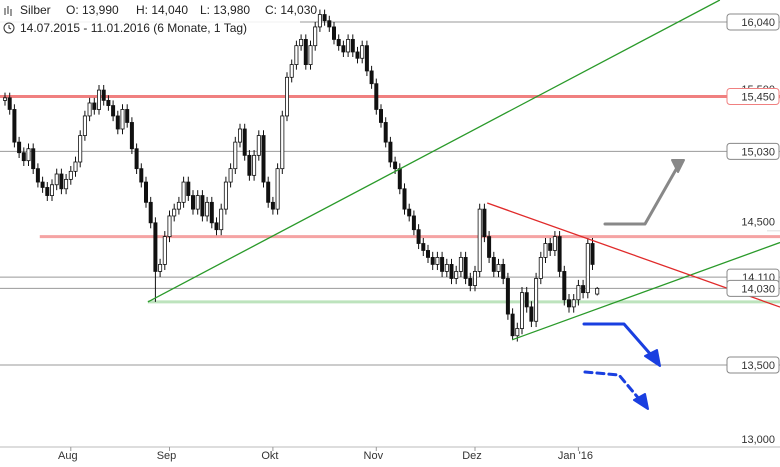 Image resolution: width=780 pixels, height=467 pixels. What do you see at coordinates (641, 401) in the screenshot?
I see `arrow-head` at bounding box center [641, 401].